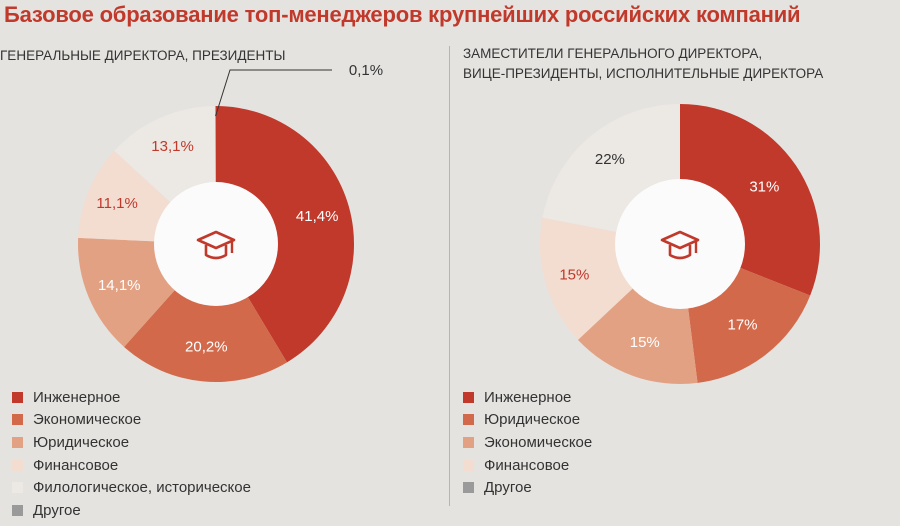 Image resolution: width=900 pixels, height=526 pixels. What do you see at coordinates (172, 146) in the screenshot?
I see `donut-1-label-4: 13,1%` at bounding box center [172, 146].